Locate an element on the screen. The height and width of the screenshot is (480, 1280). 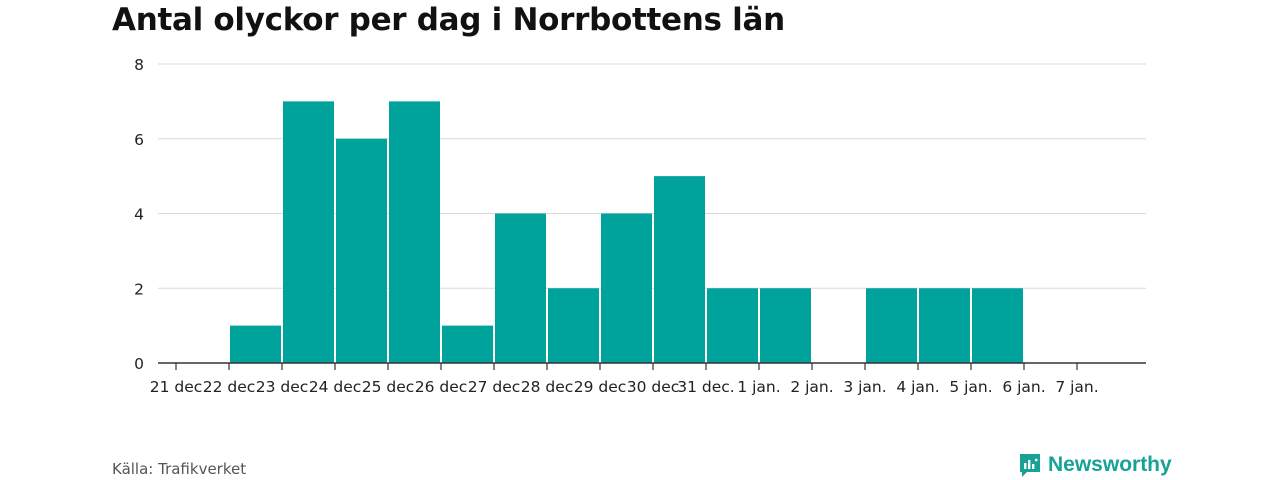
y-tick-label: 0 is located at coordinates (139, 364).